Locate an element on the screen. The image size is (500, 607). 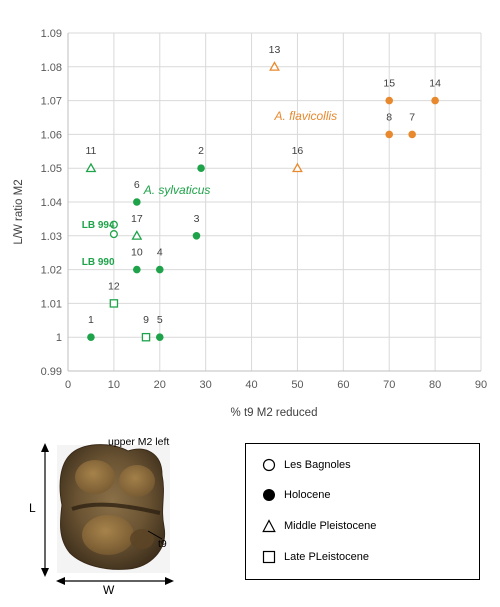
x-axis-label: % t9 M2 reduced is located at coordinates (274, 413).